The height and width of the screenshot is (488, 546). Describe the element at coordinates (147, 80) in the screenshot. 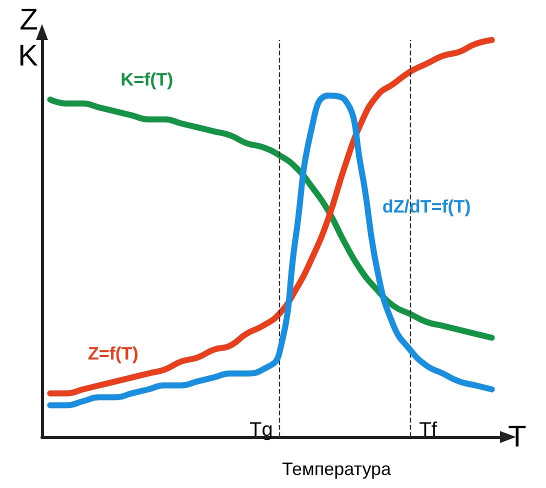

I see `series-label: K=f(T)` at that location.